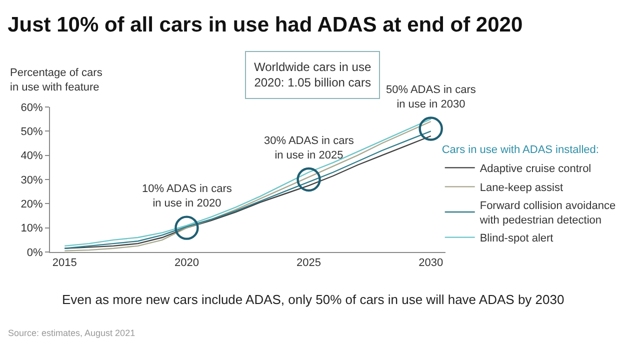 Image resolution: width=632 pixels, height=347 pixels. Describe the element at coordinates (313, 75) in the screenshot. I see `text: Worldwide cars in use 2020: 1.05 billion cars` at that location.